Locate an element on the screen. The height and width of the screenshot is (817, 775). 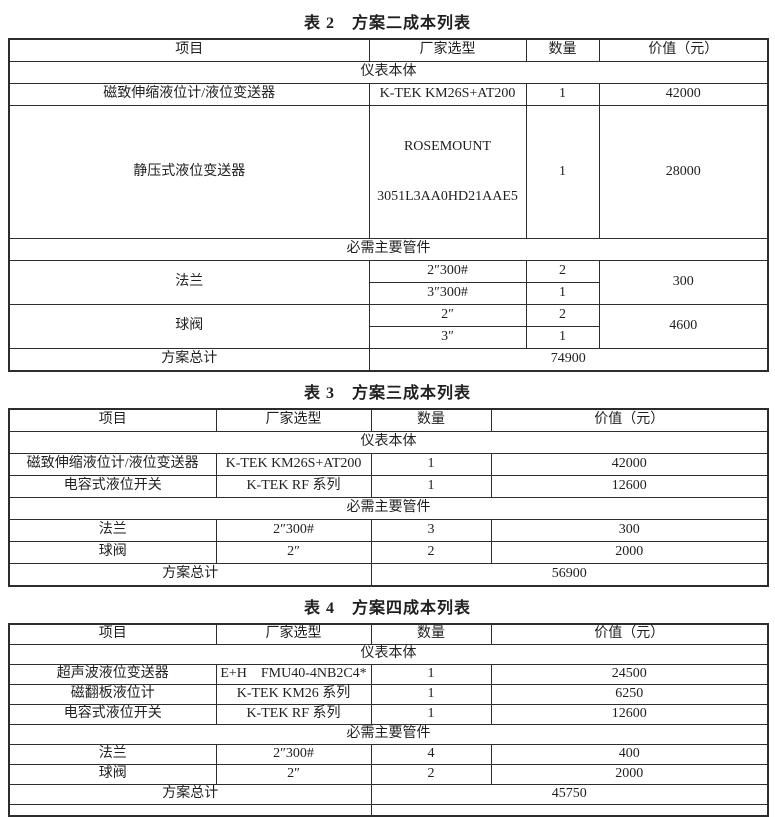
table-row: 球阀 2″ 2 4600 is located at coordinates (388, 327).